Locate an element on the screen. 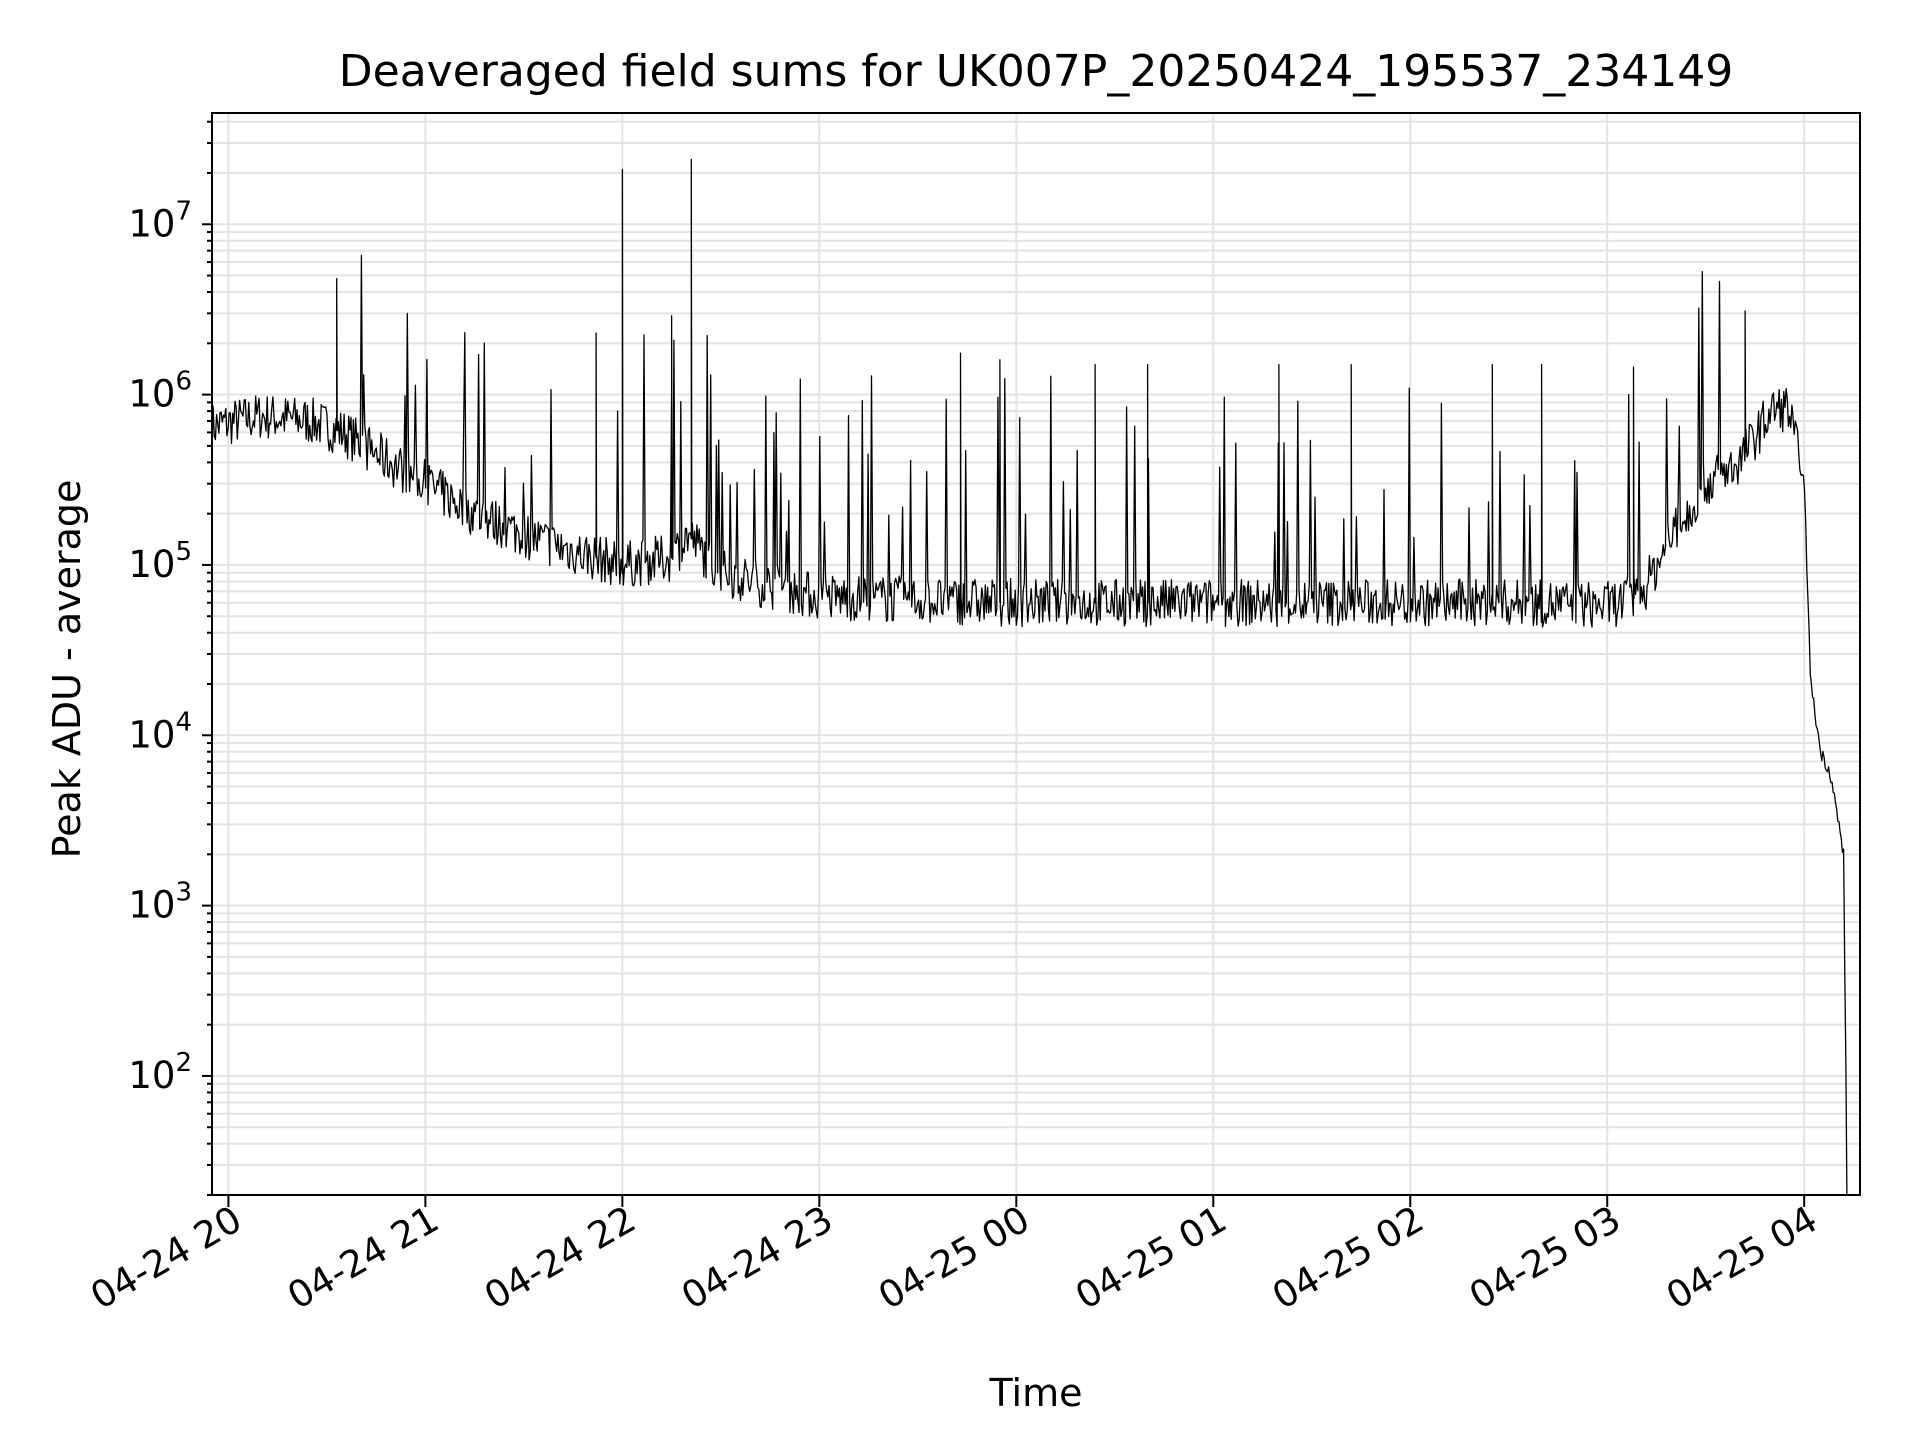  y-tick-label: 10⁵ is located at coordinates (160, 561).